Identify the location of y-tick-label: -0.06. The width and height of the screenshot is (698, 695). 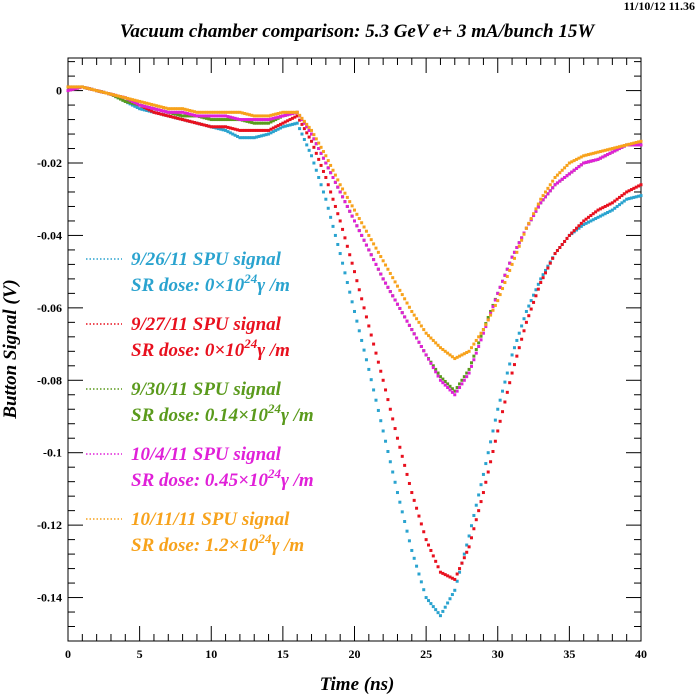
(49, 308).